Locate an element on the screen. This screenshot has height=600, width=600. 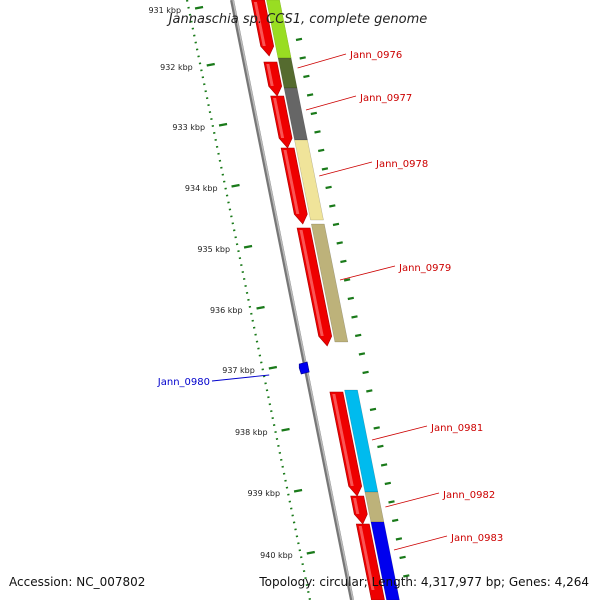
gene-label: Jann_0981 is located at coordinates (456, 428).